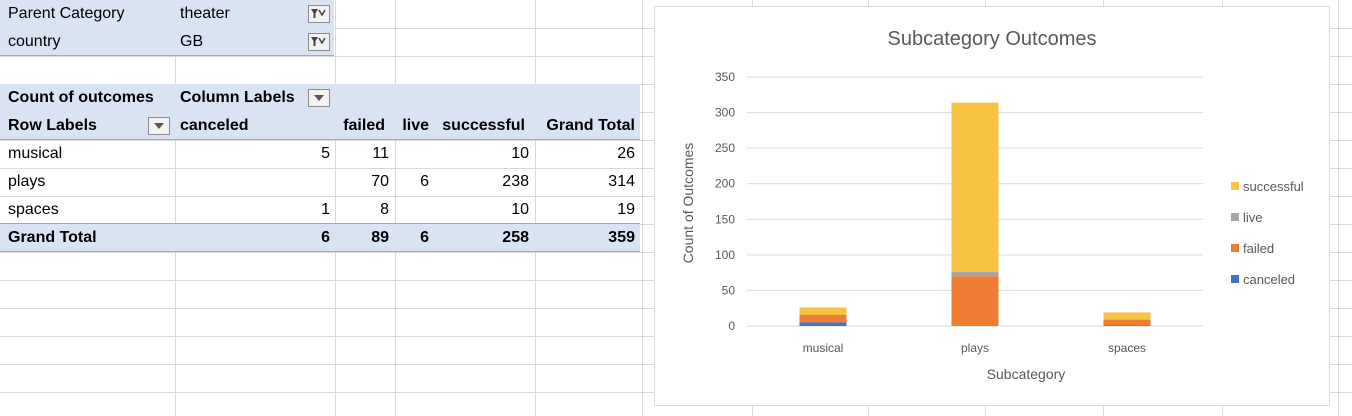  I want to click on y-tick-label: 0, so click(731, 326).